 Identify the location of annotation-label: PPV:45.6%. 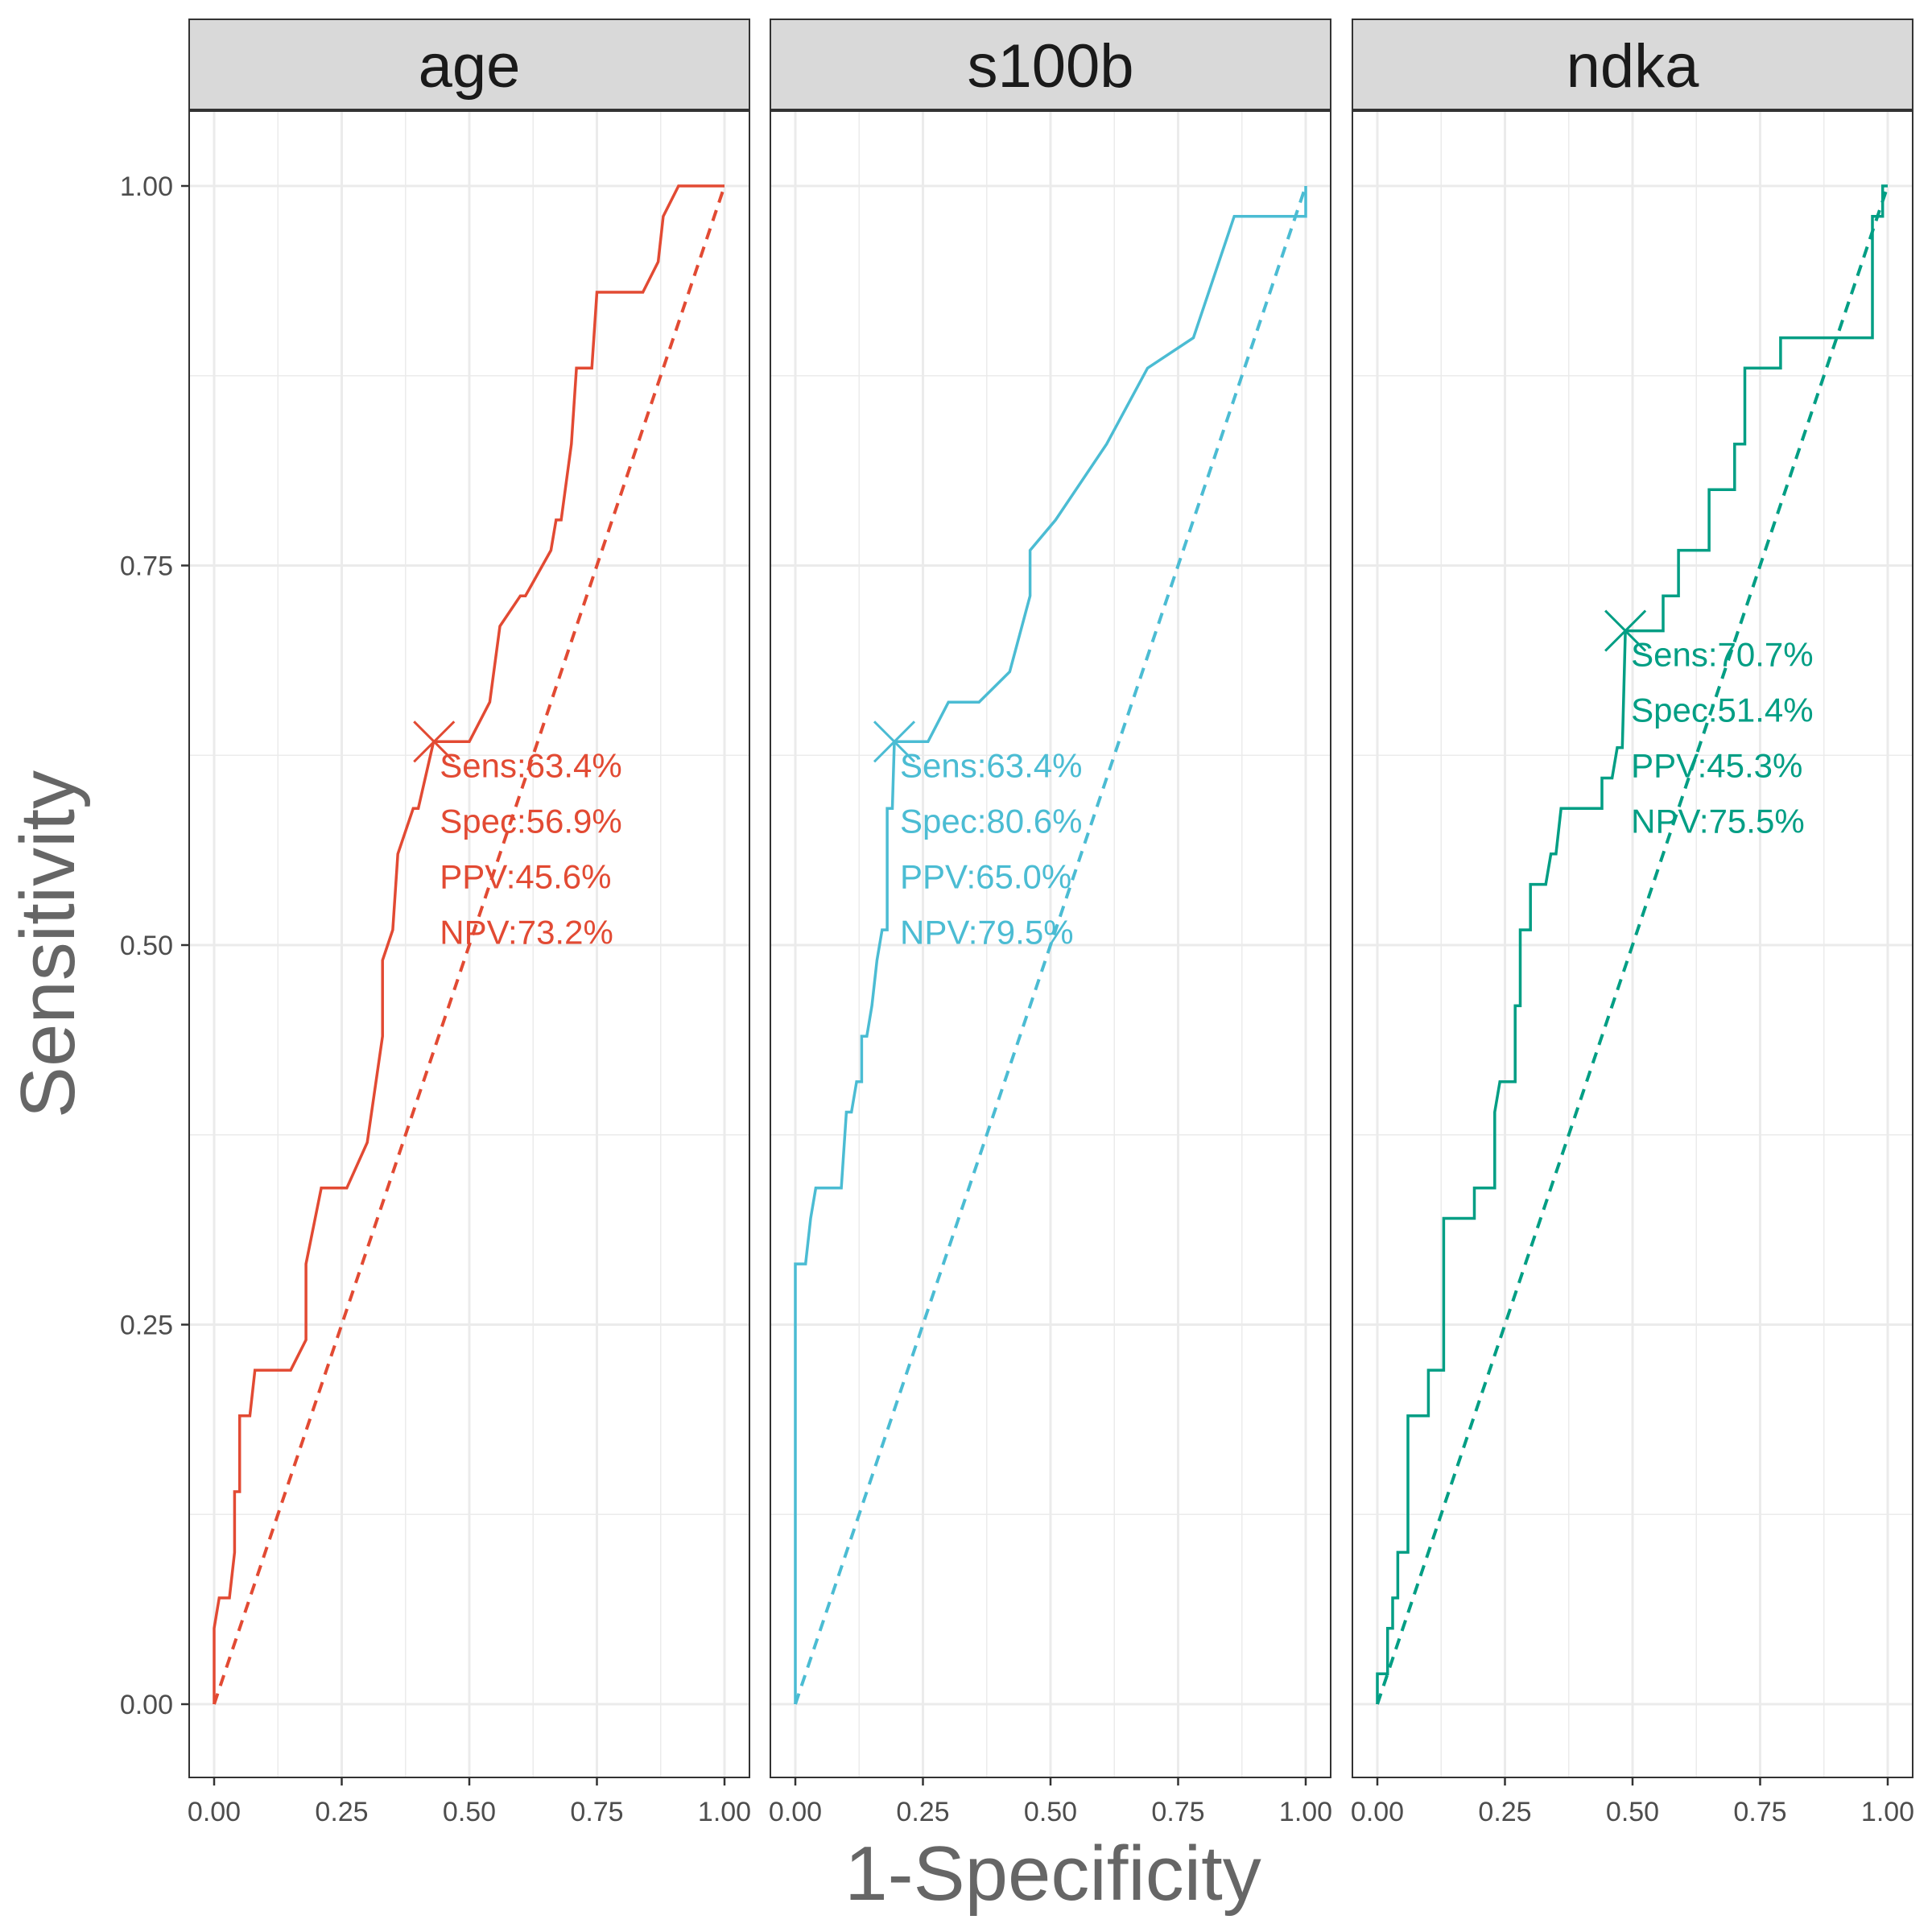
(525, 876).